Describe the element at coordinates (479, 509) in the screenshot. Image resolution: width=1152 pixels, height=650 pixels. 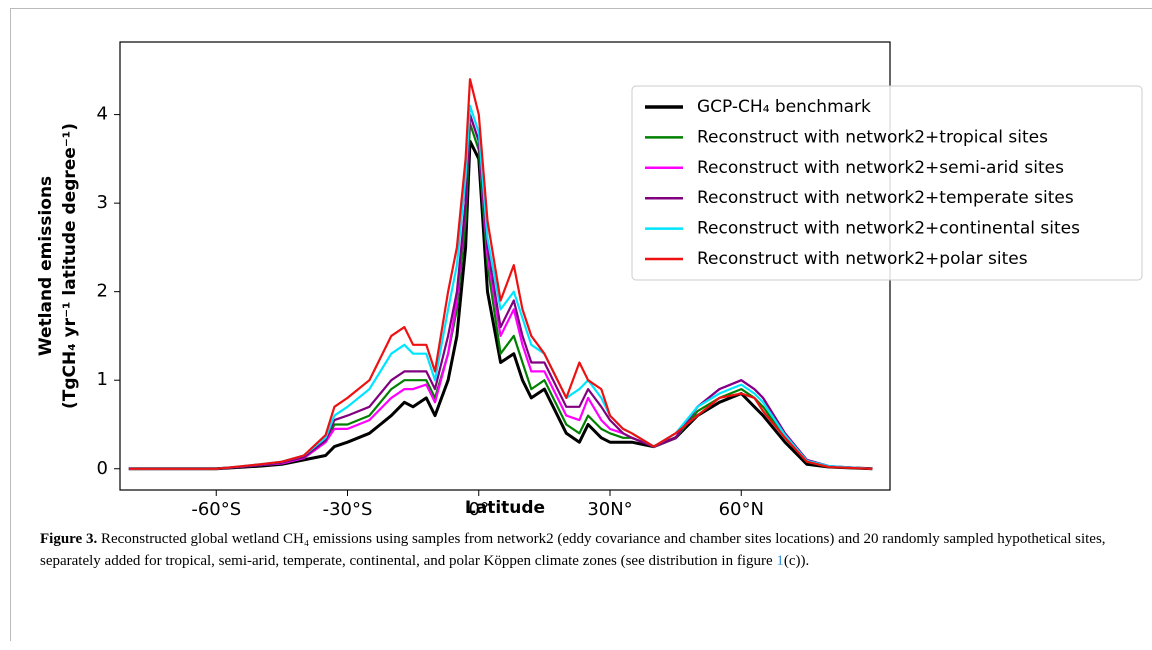
I see `x-tick-label: 0°` at that location.